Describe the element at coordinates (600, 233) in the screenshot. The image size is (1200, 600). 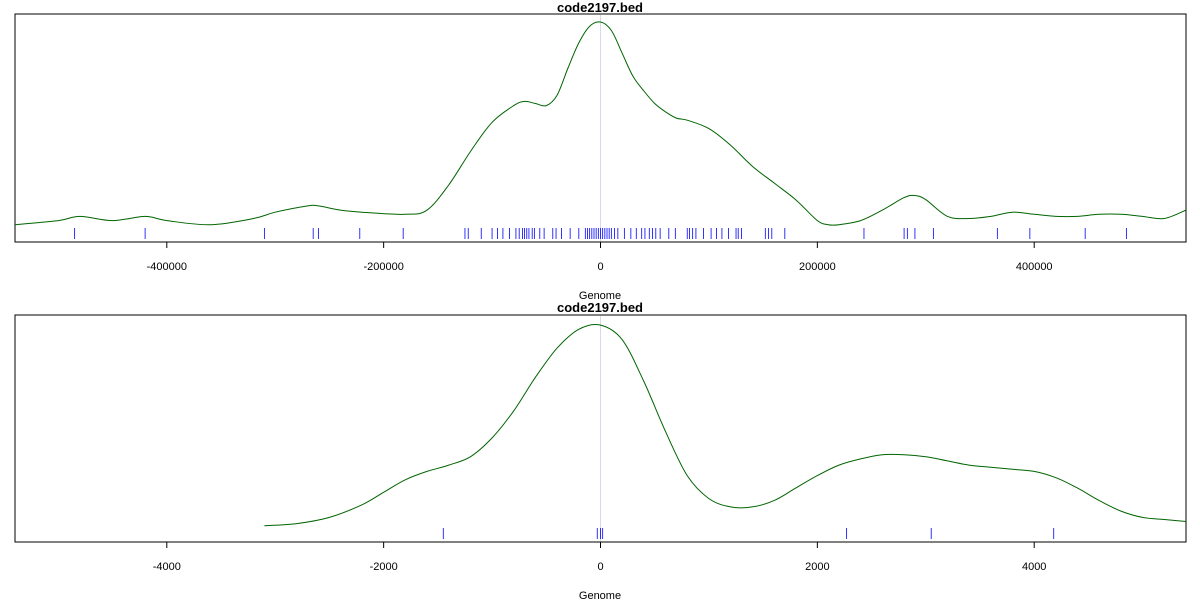
I see `panel-1-rug` at that location.